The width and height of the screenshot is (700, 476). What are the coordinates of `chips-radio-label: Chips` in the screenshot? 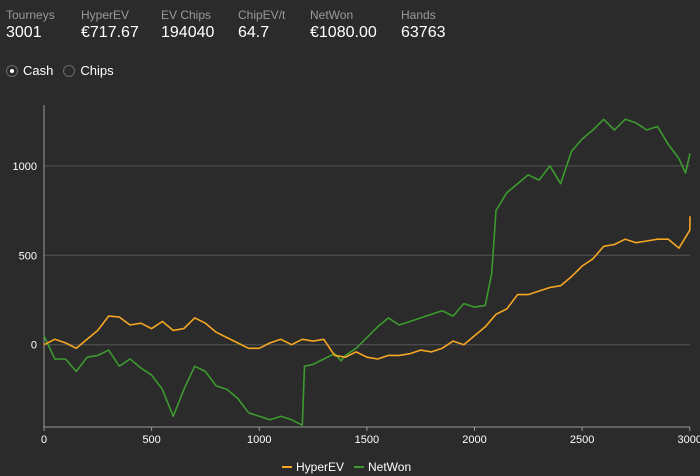 It's located at (97, 70).